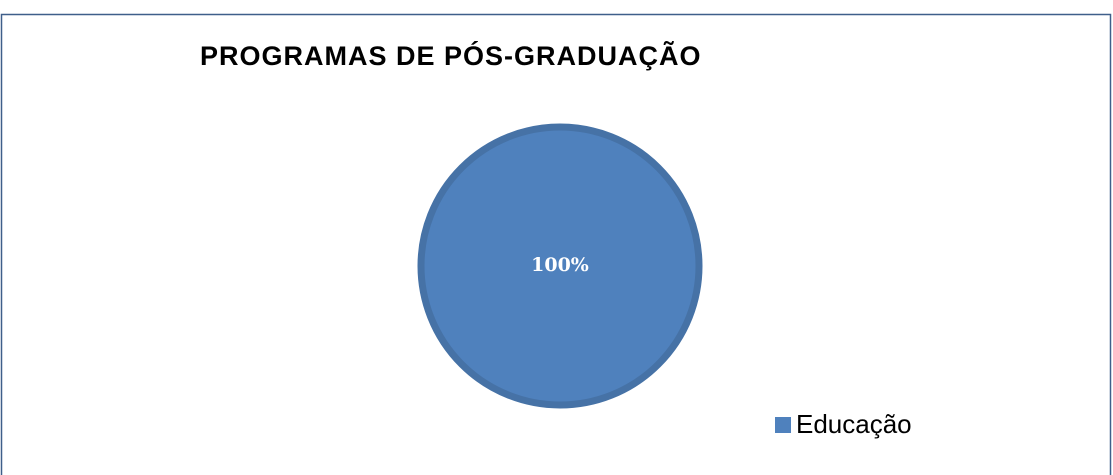  I want to click on chart-title: PROGRAMAS DE PÓS-GRADUAÇÃO, so click(451, 55).